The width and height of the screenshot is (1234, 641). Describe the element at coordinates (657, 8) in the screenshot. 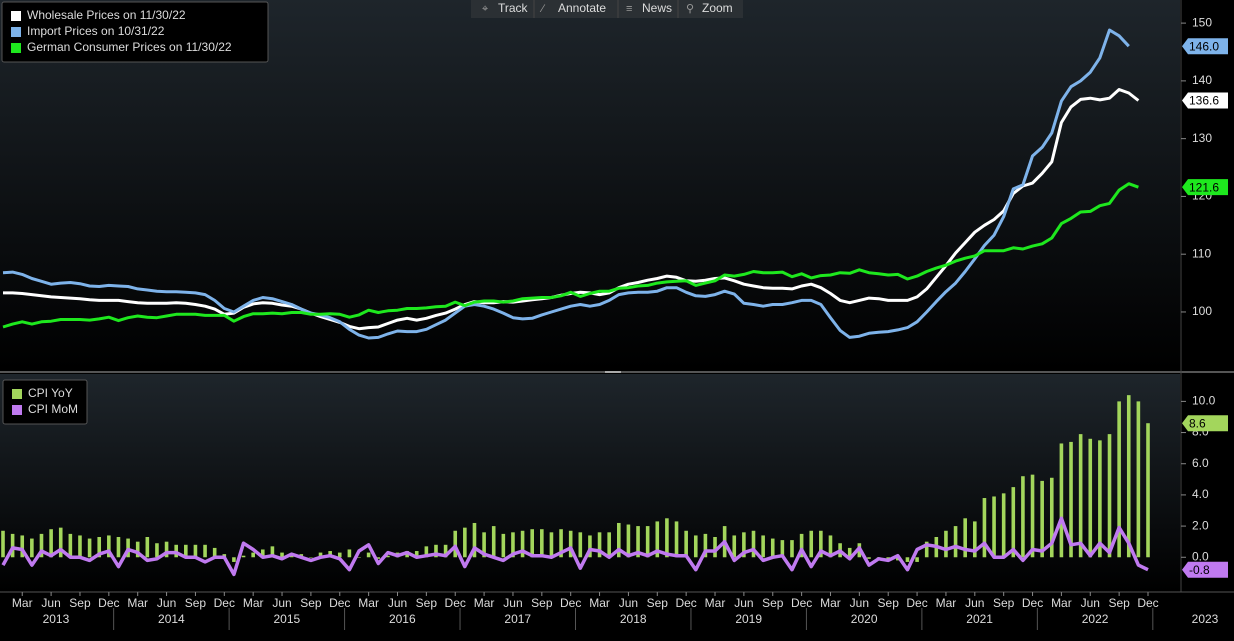

I see `toolbar-button: News` at that location.